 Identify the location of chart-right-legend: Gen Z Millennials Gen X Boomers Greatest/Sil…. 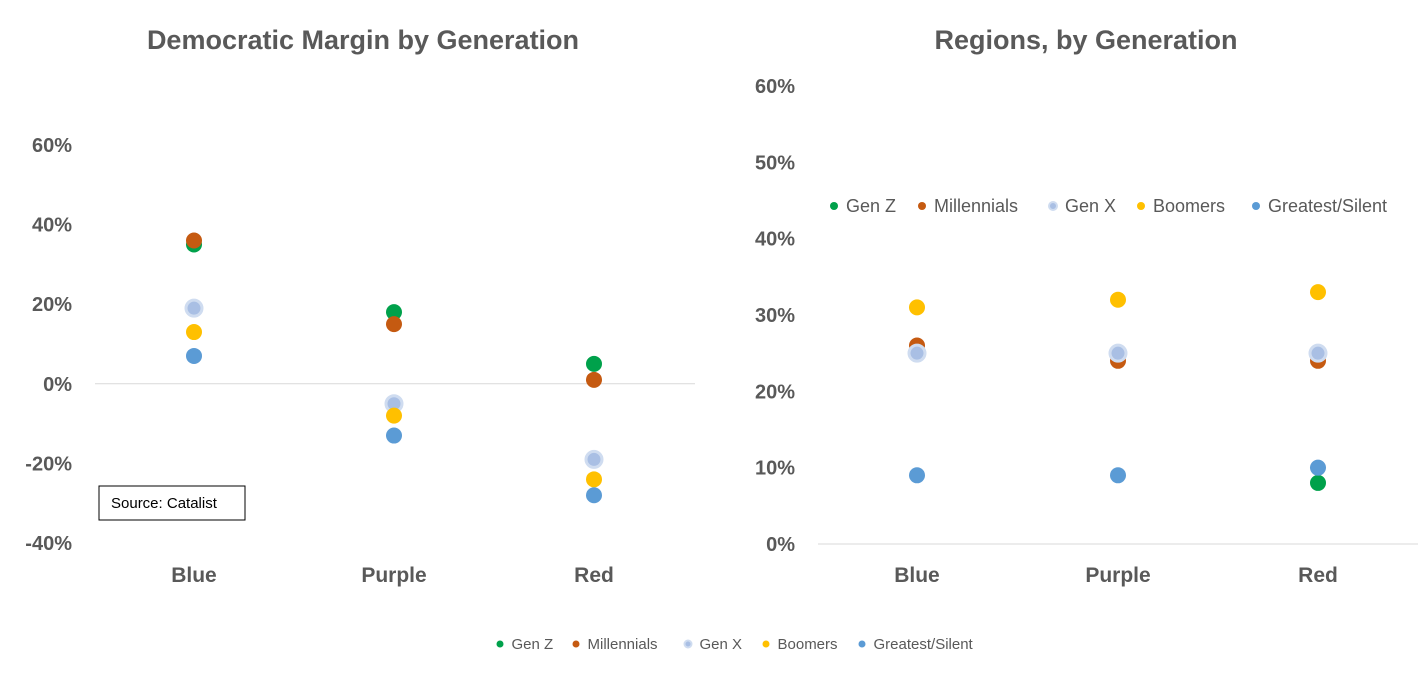
(1108, 206).